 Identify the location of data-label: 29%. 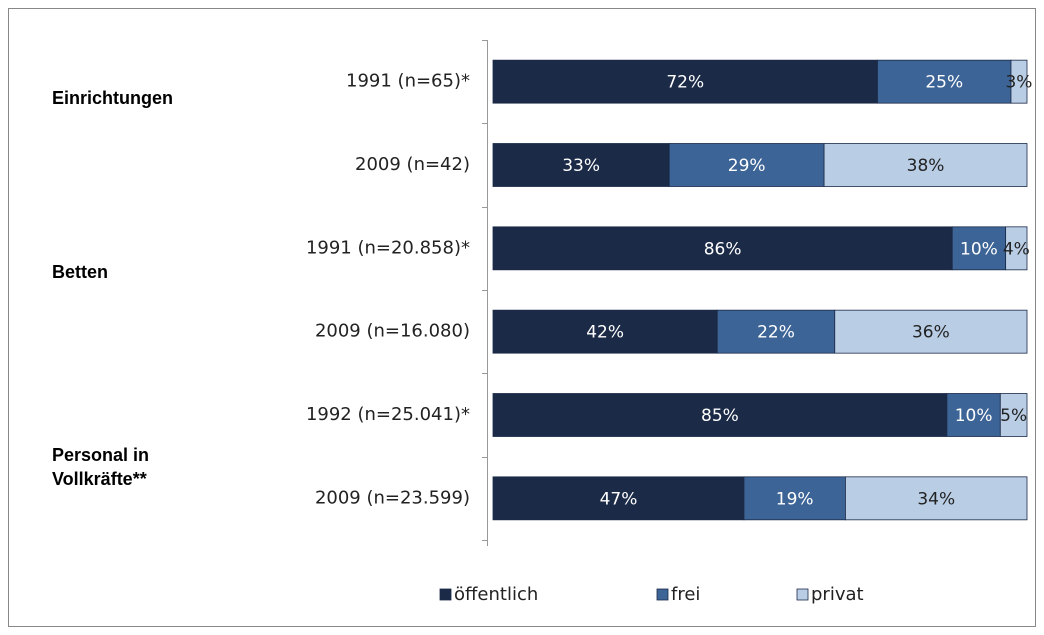
(747, 166).